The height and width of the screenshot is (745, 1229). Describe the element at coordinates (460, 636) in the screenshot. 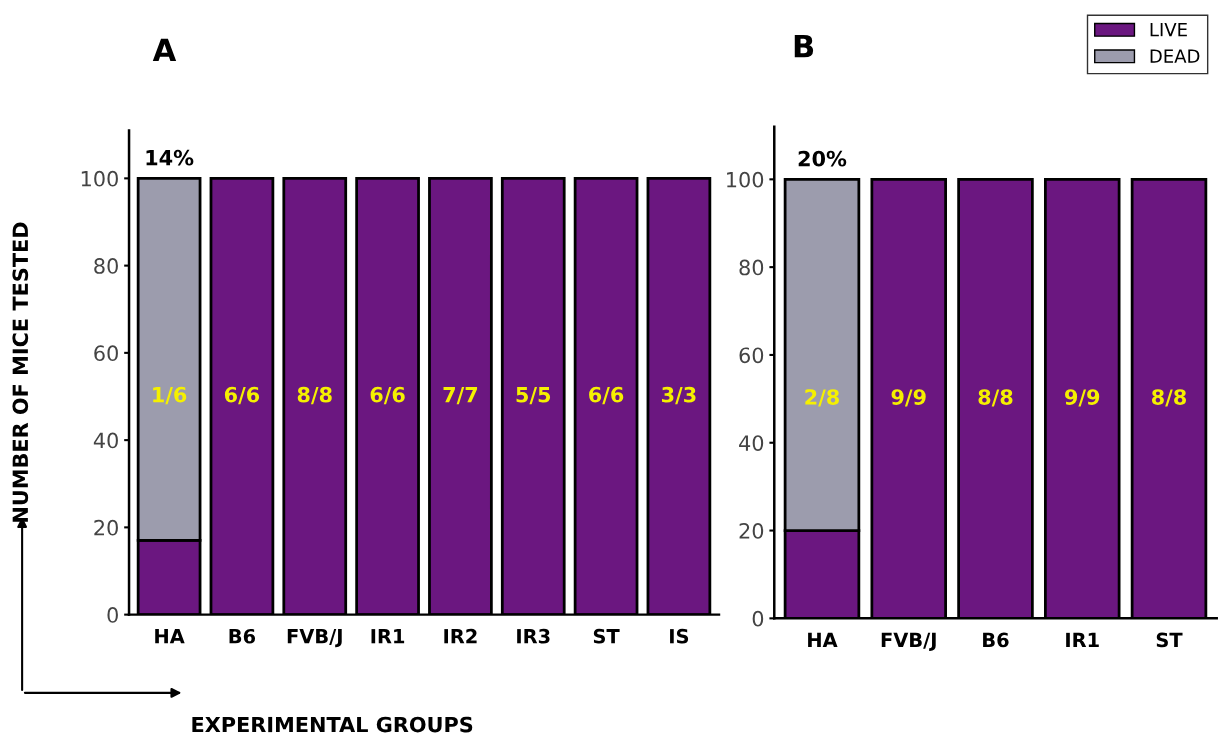

I see `x-tick-label: IR2` at that location.